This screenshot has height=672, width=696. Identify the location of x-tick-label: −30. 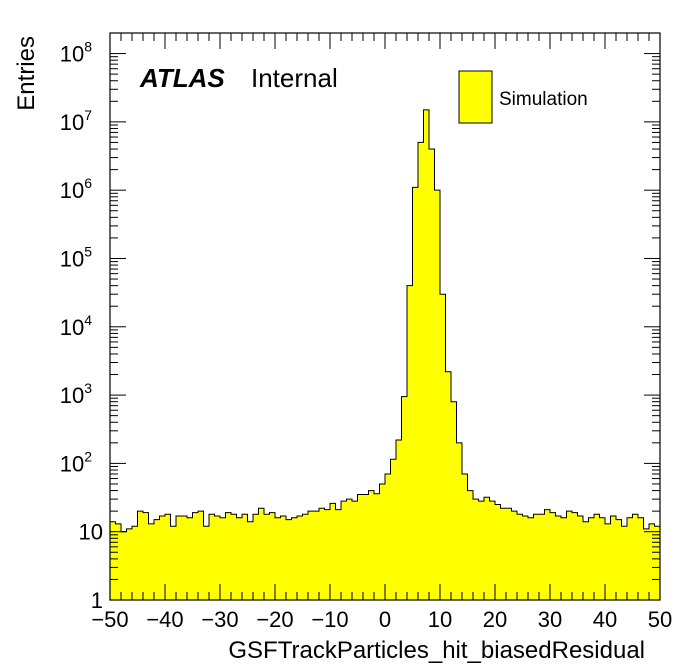
(219, 619).